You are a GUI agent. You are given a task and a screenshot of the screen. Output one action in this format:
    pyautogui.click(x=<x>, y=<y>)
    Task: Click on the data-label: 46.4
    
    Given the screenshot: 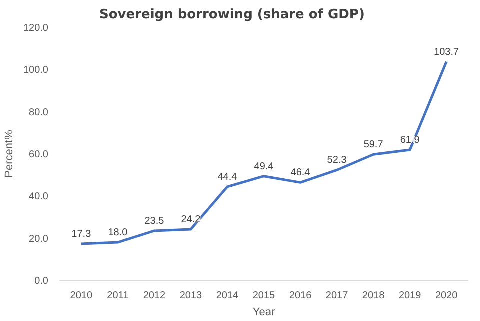 What is the action you would take?
    pyautogui.click(x=300, y=173)
    